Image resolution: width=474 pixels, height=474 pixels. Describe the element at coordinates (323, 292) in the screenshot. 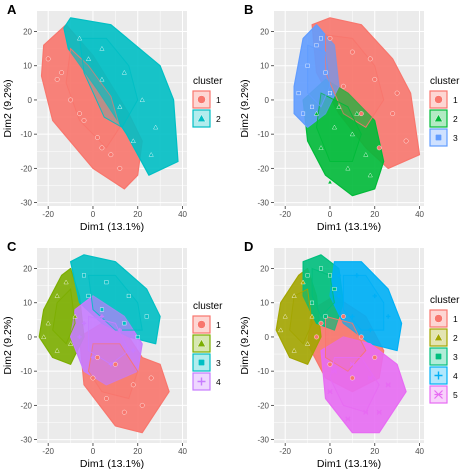

I see `cluster-3-ellipse` at that location.